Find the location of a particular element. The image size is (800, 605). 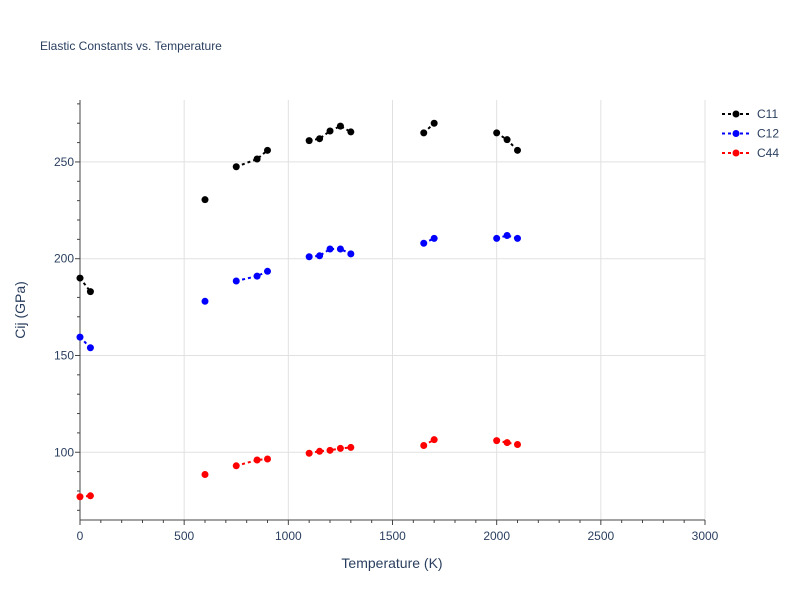

x-tick-label: 500 is located at coordinates (184, 536).